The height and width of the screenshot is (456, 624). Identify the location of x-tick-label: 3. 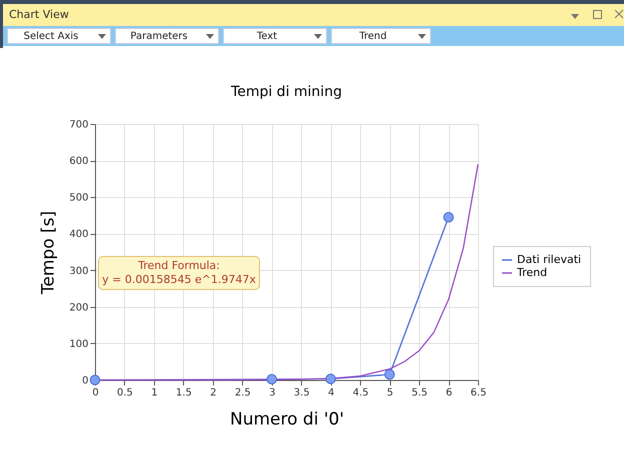
(272, 393).